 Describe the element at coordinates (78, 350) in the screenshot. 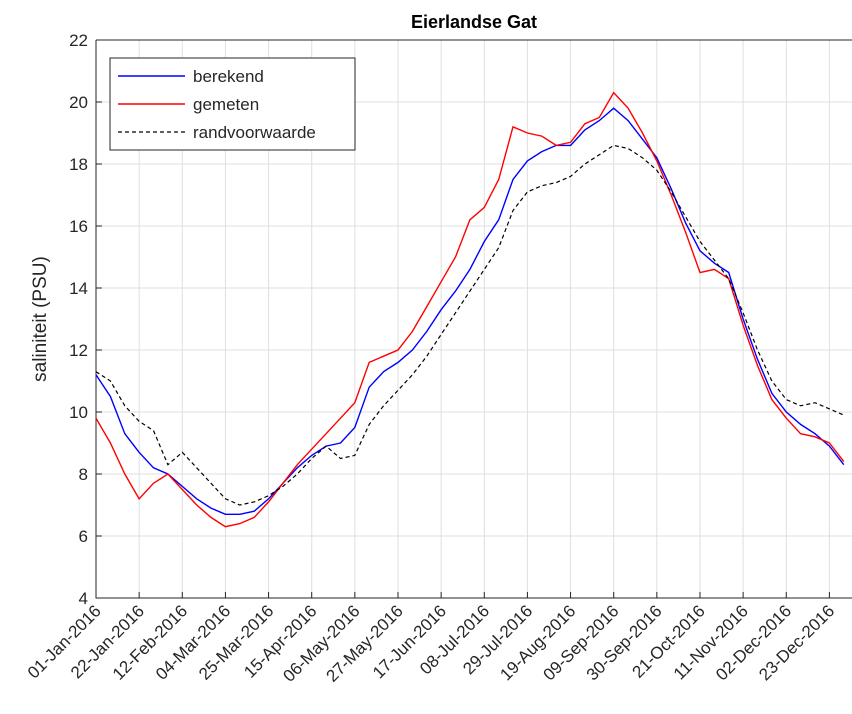

I see `y-tick-label: 12` at that location.